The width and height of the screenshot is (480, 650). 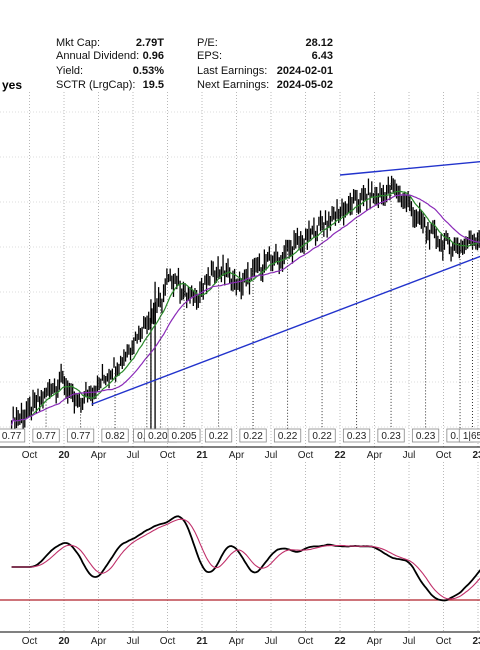 I want to click on yield-label: Yield:, so click(x=70, y=71).